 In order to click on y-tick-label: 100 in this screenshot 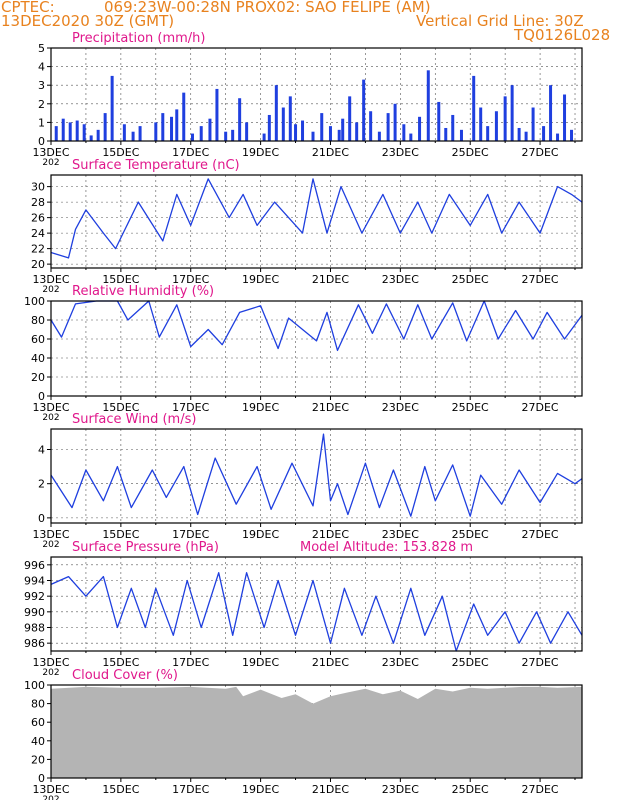, I will do `click(34, 301)`.